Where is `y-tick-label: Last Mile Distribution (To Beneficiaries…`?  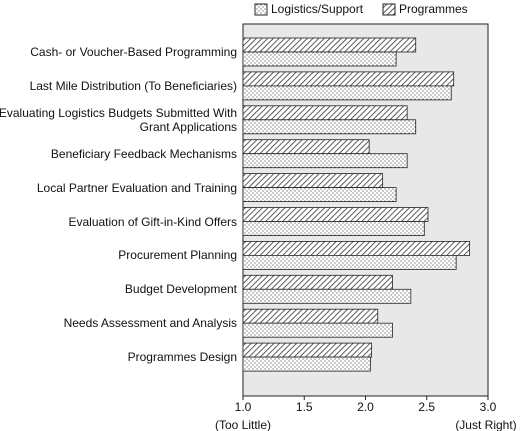 y-tick-label: Last Mile Distribution (To Beneficiaries… is located at coordinates (133, 85).